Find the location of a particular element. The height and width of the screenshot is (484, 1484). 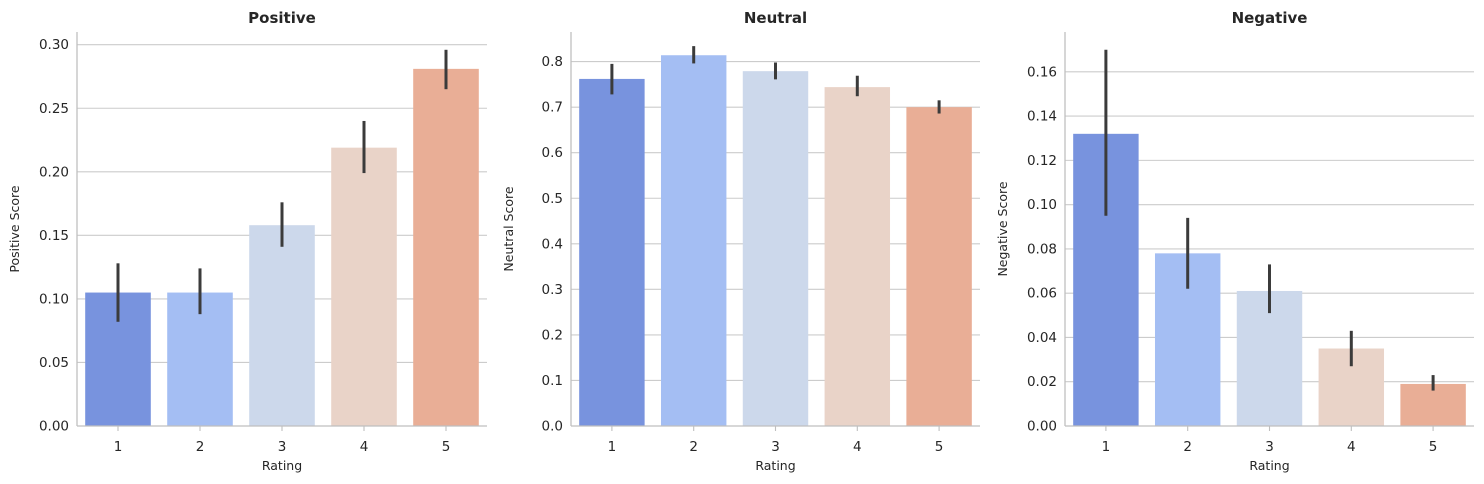

y-tick-label: 0.16 is located at coordinates (1042, 72).